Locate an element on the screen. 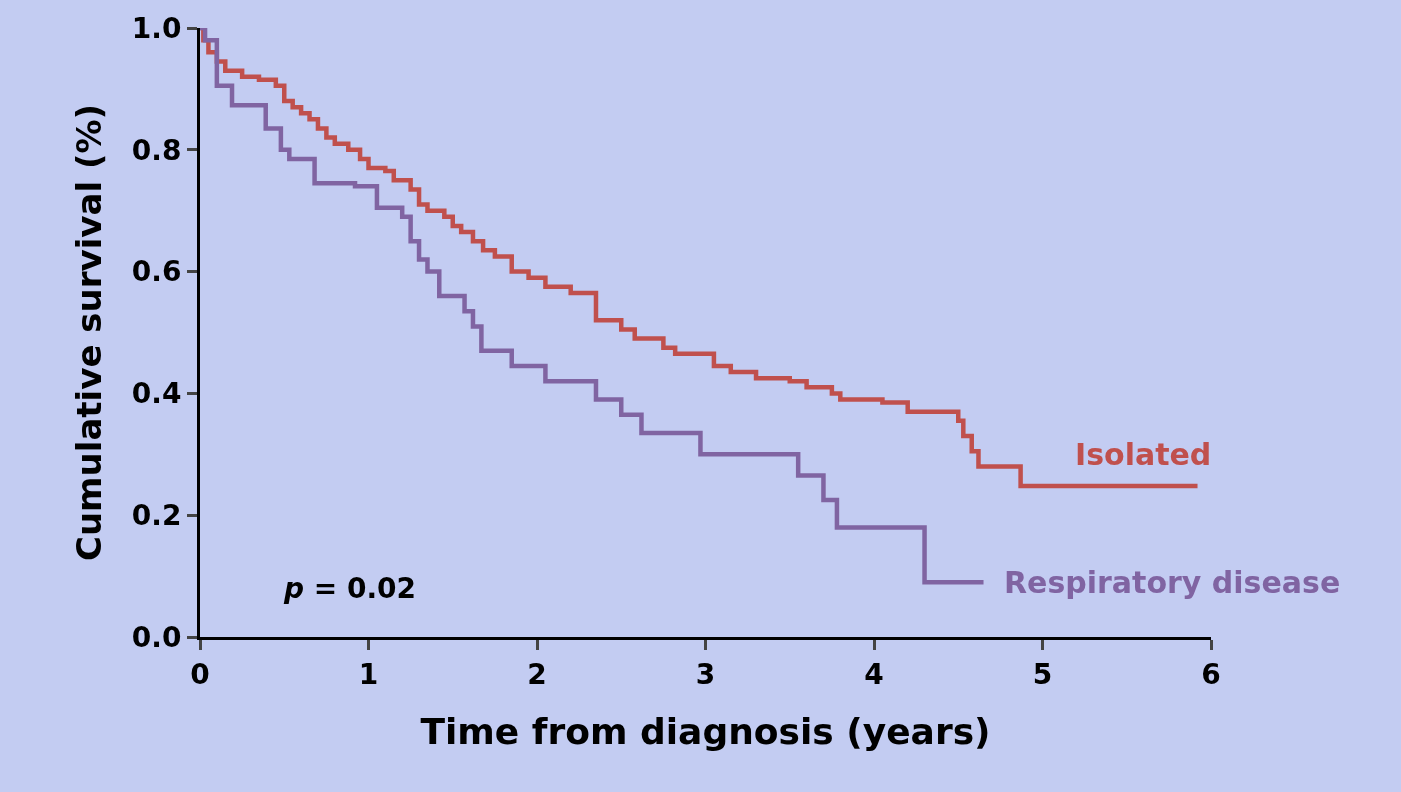  y-tick-label: 0.6 is located at coordinates (156, 272).